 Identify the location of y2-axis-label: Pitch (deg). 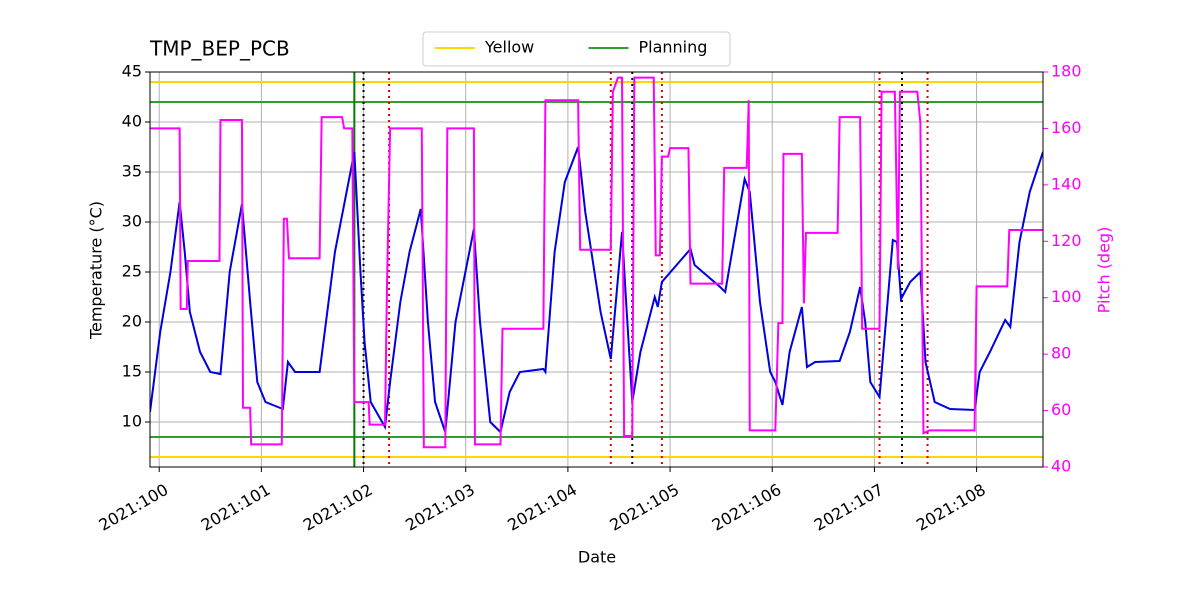
(1104, 270).